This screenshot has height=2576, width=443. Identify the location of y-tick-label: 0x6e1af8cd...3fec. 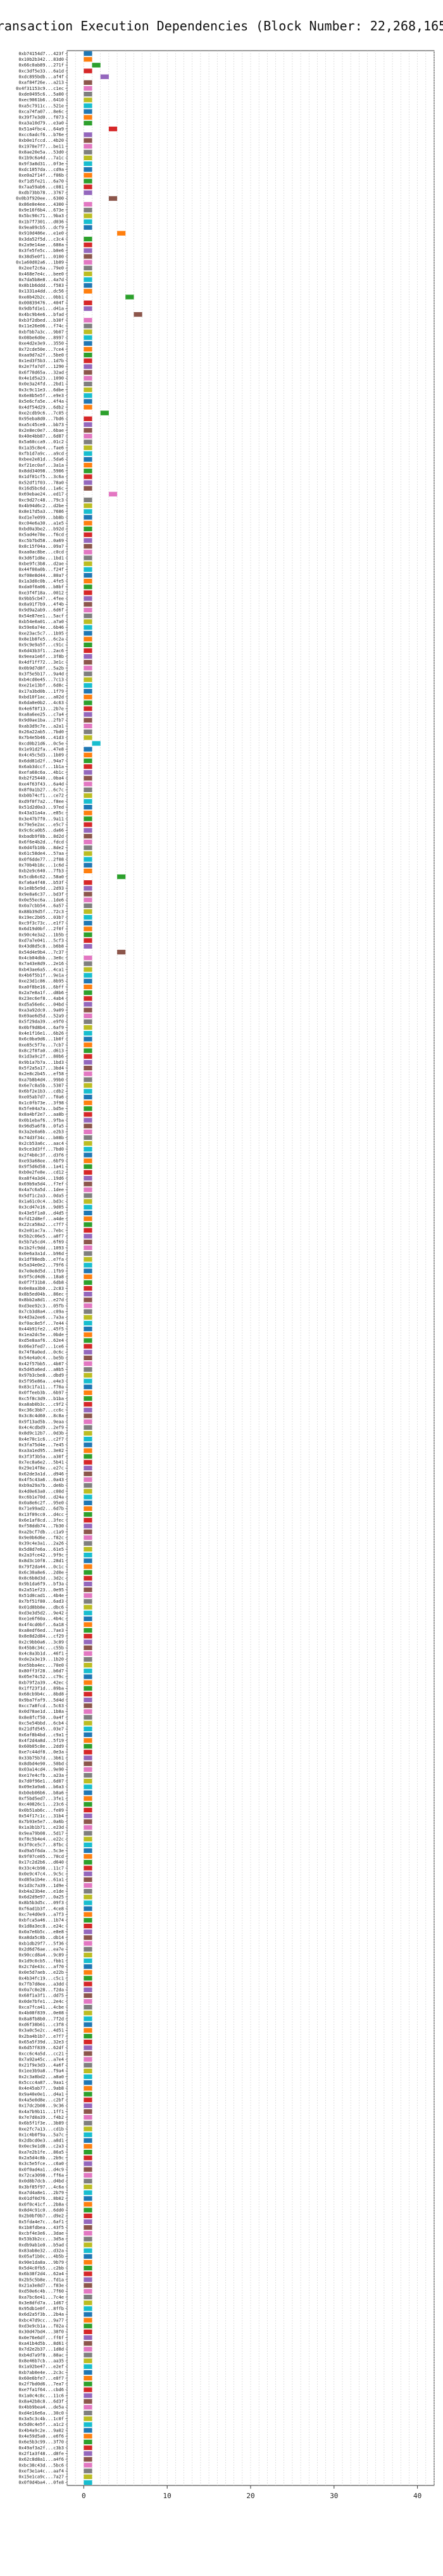
(41, 1520).